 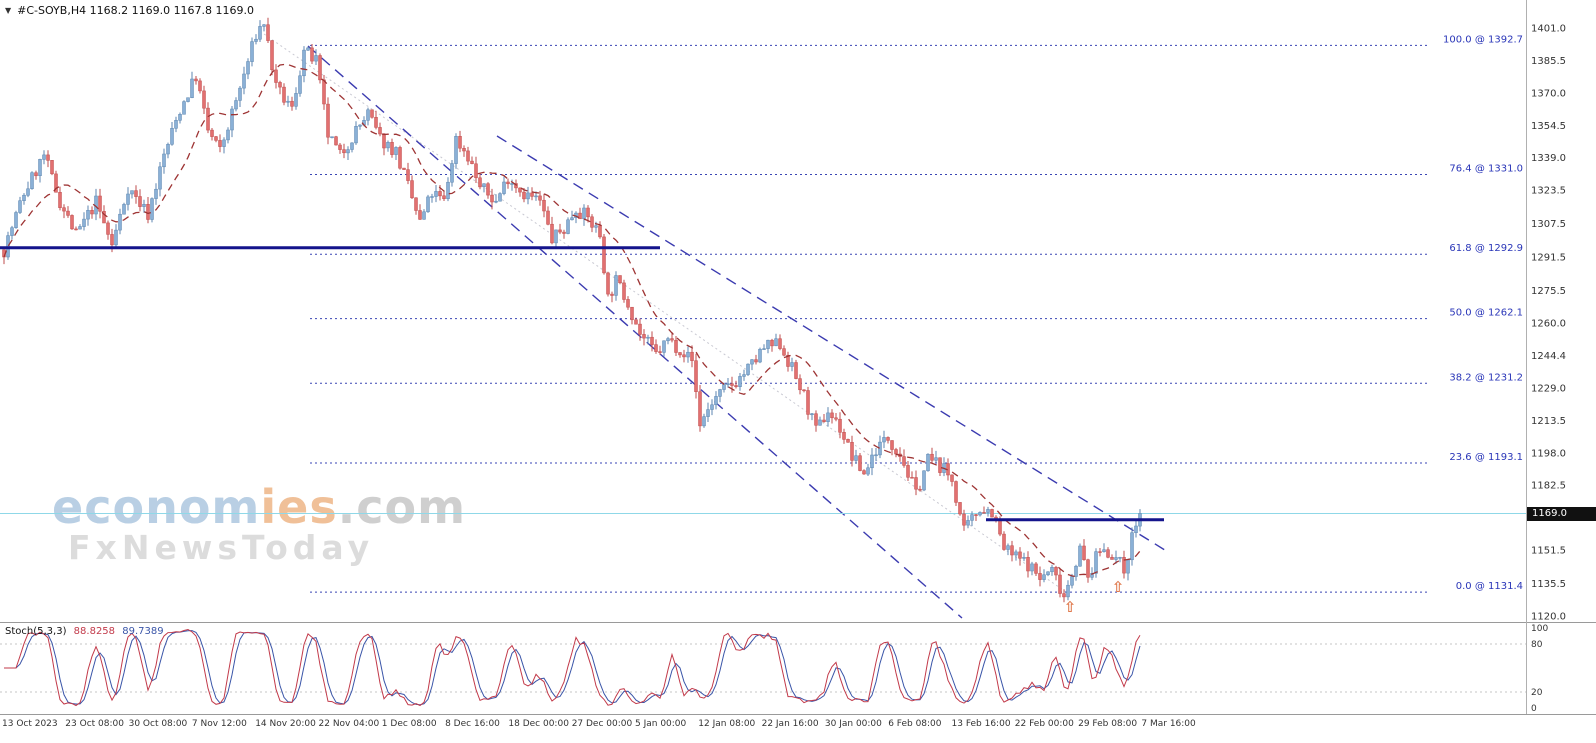 I want to click on price-tick-label: 1354.5, so click(x=1548, y=126).